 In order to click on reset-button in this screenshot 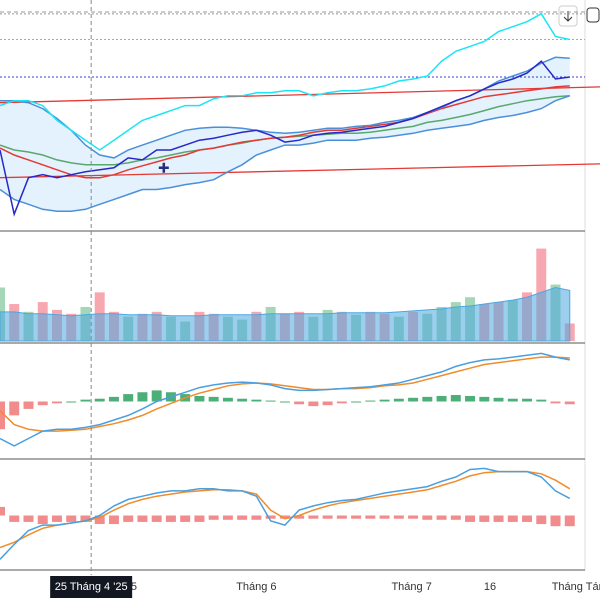, I will do `click(593, 15)`.